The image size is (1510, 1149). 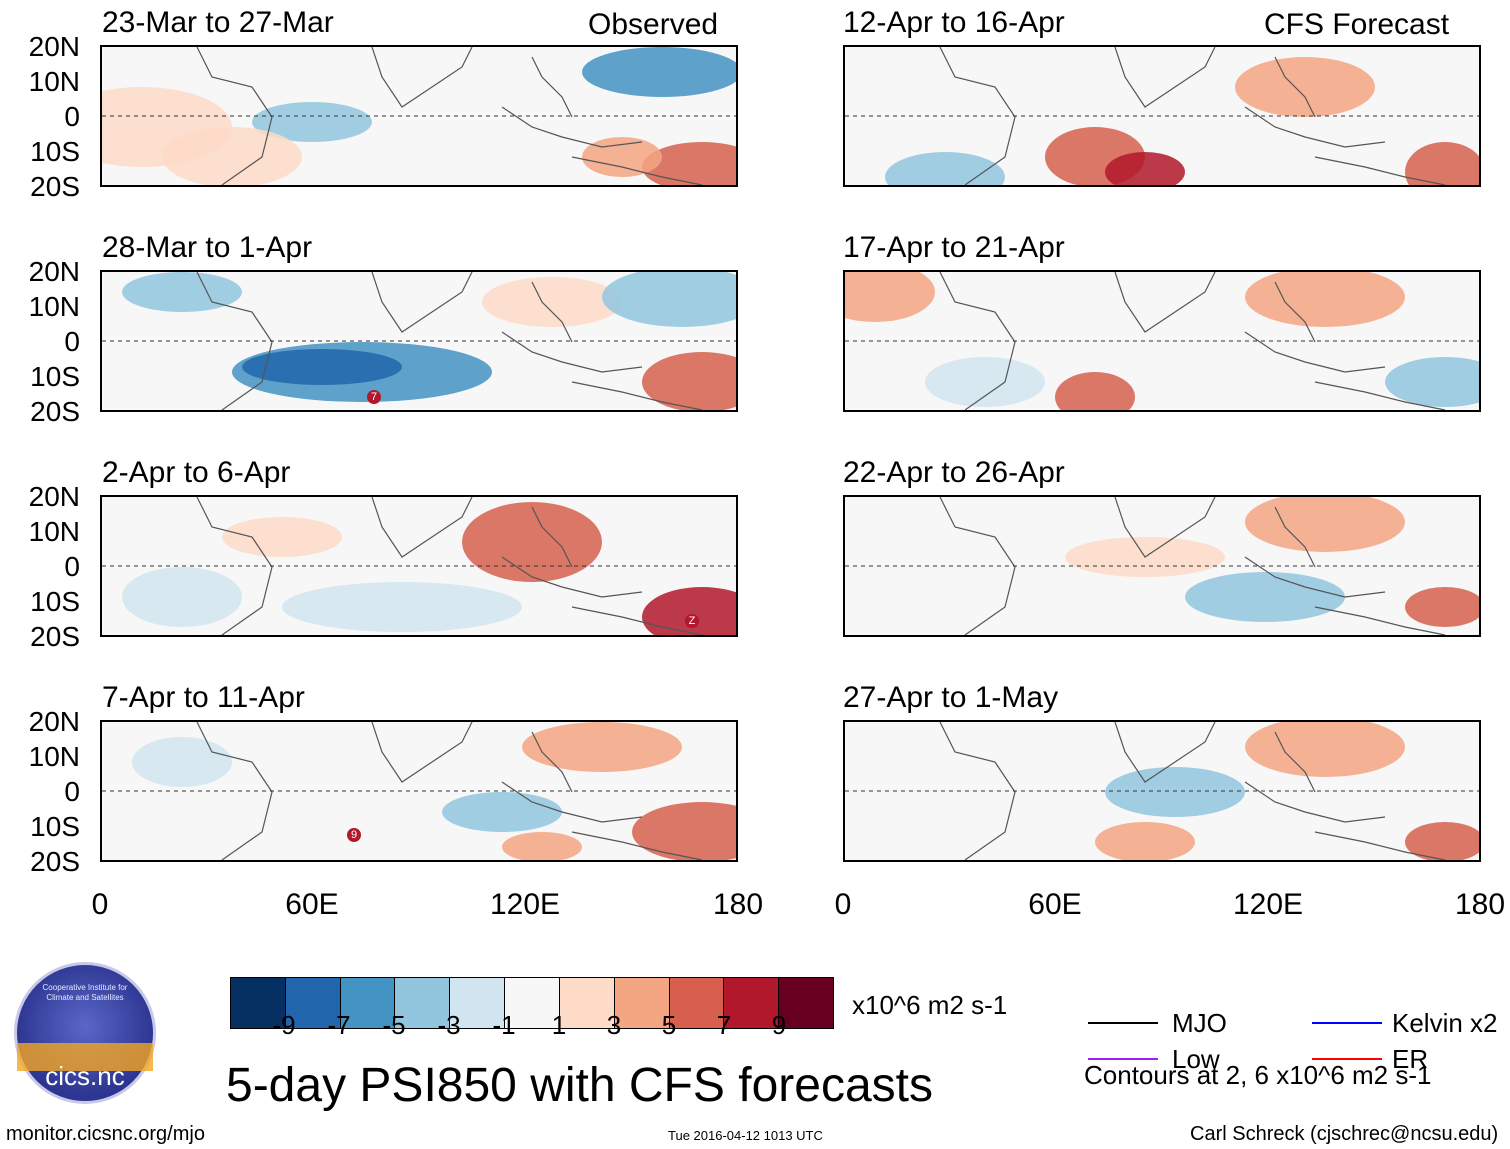 I want to click on panel-title-left-4: 7-Apr to 11-Apr, so click(x=203, y=697).